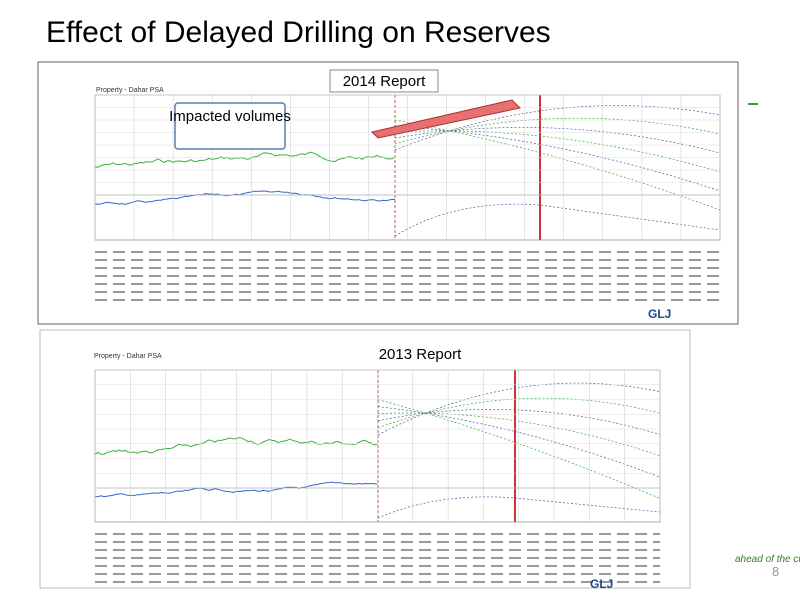  What do you see at coordinates (767, 559) in the screenshot?
I see `tagline: ahead of the curve` at bounding box center [767, 559].